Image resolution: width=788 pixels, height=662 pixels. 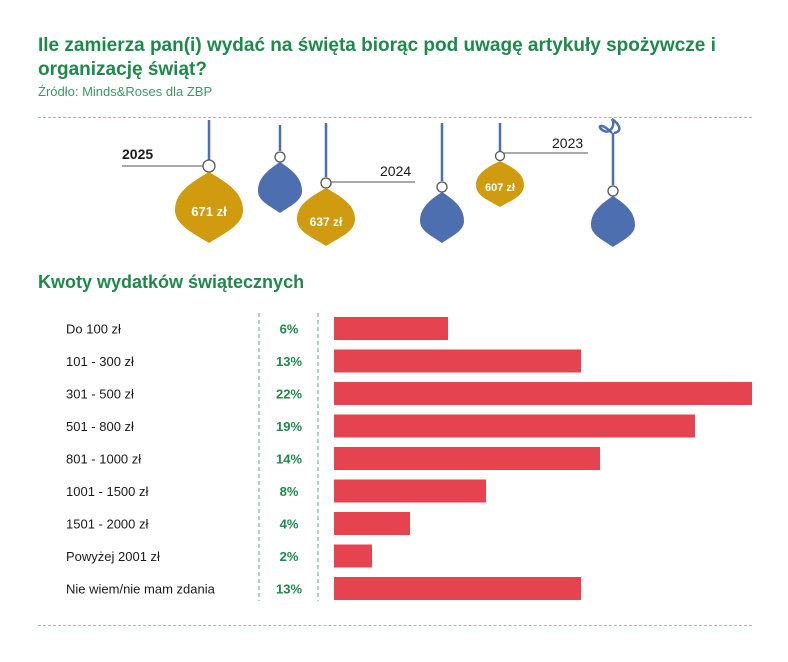 What do you see at coordinates (209, 211) in the screenshot?
I see `ornament-2025-value: 671 zł` at bounding box center [209, 211].